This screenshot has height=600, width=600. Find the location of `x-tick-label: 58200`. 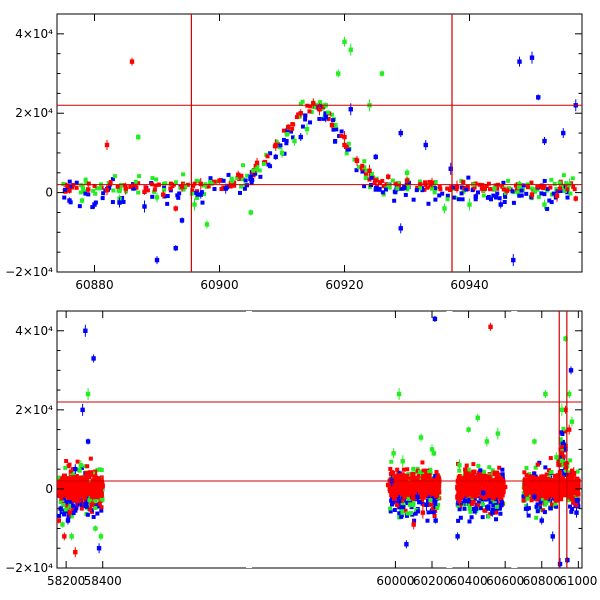

x-tick-label: 58200 is located at coordinates (66, 581).